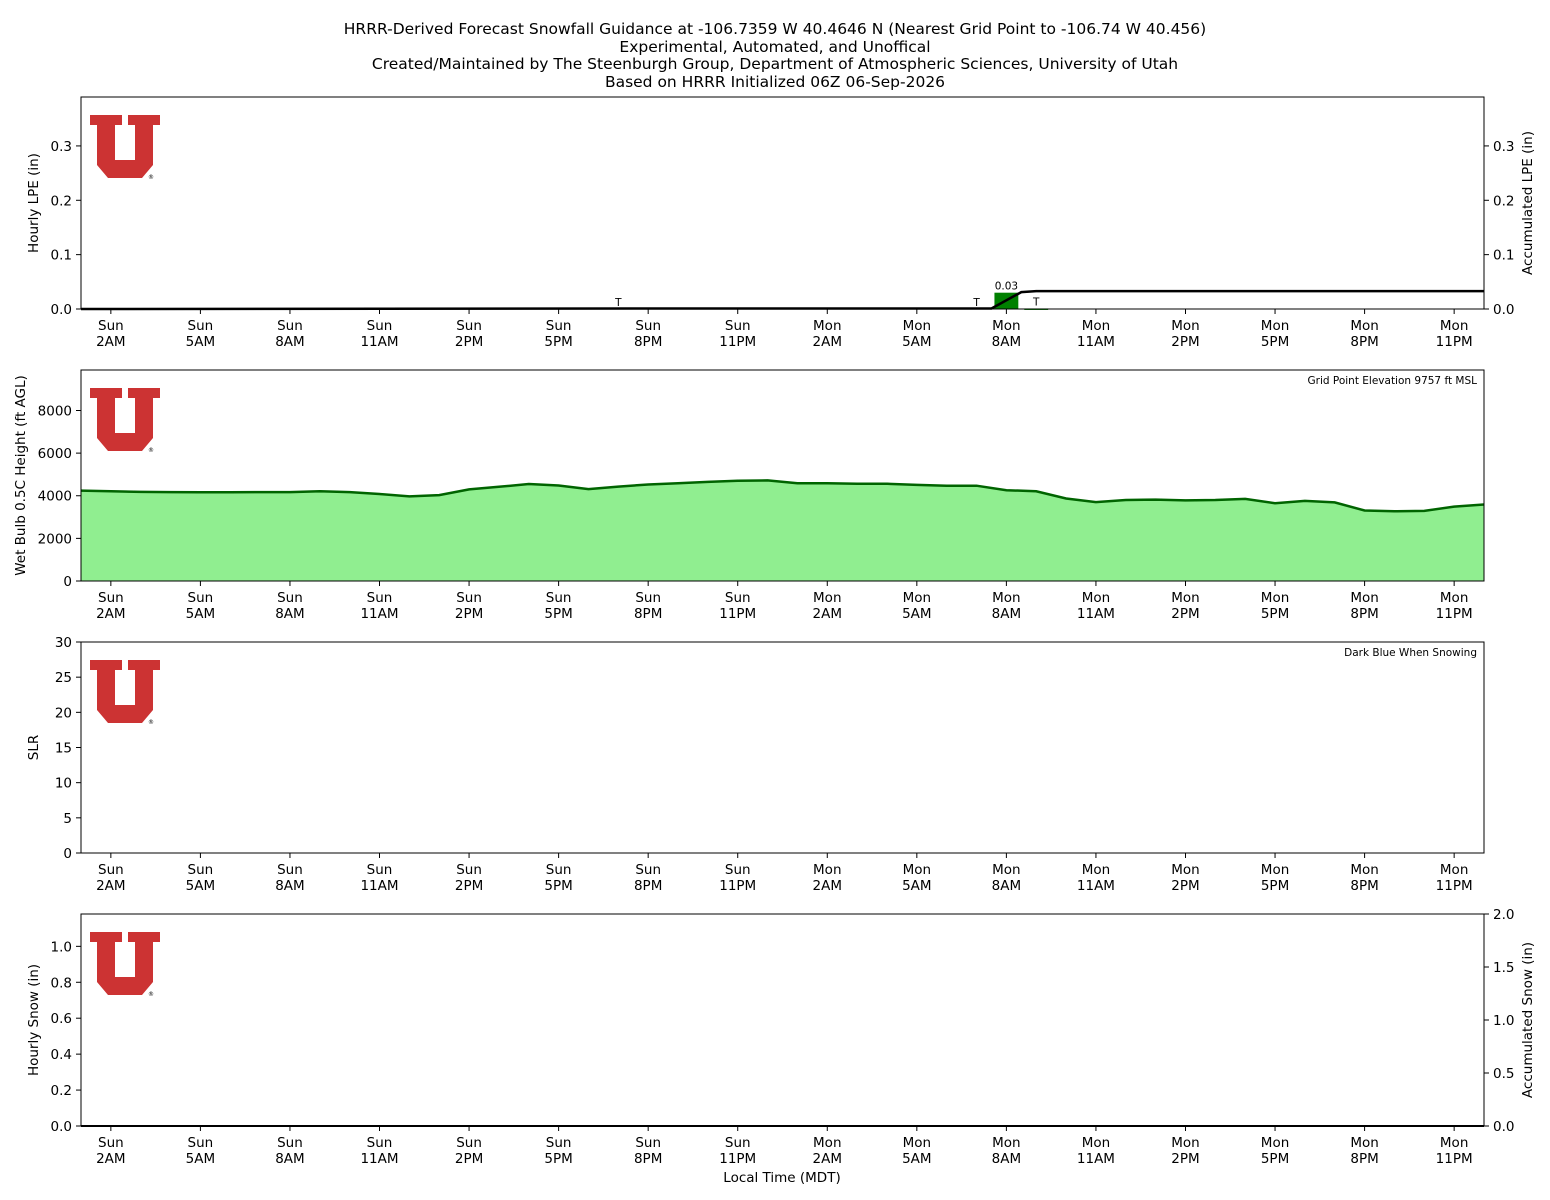  What do you see at coordinates (34, 747) in the screenshot?
I see `y-axis-label: SLR` at bounding box center [34, 747].